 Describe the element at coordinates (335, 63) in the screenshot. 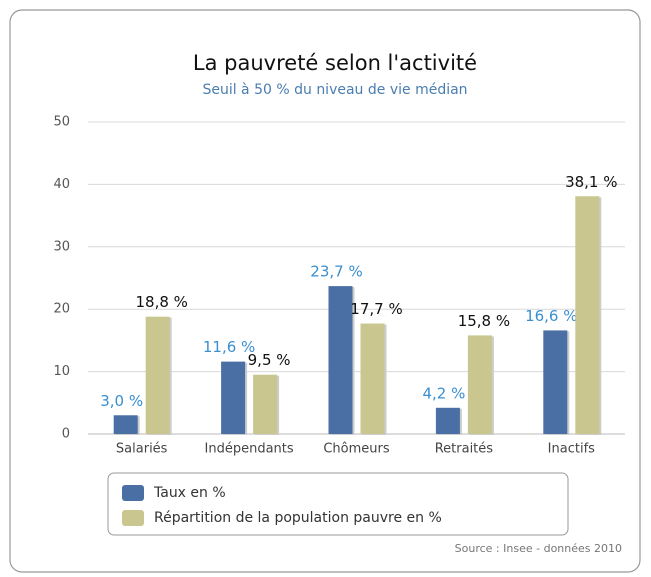

I see `chart-title: La pauvreté selon l'activité` at that location.